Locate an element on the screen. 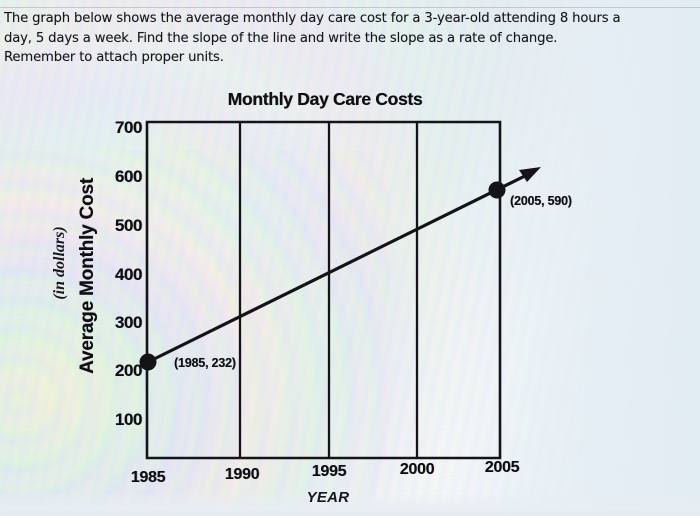  x-tick-label: 2000 is located at coordinates (417, 469).